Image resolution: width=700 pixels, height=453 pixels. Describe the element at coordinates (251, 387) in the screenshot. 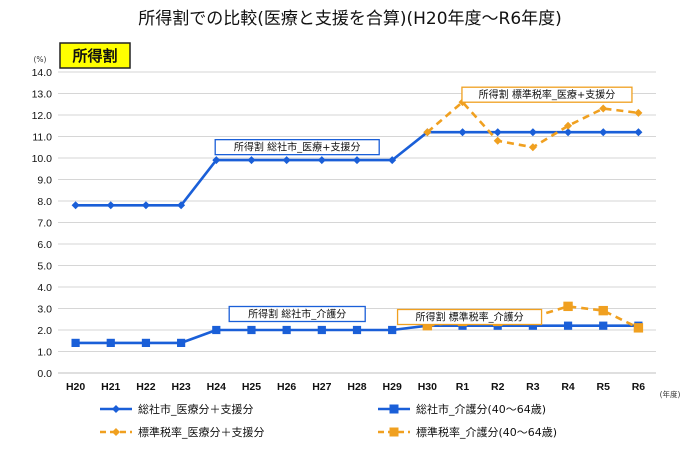

I see `x-tick-label: H25` at that location.